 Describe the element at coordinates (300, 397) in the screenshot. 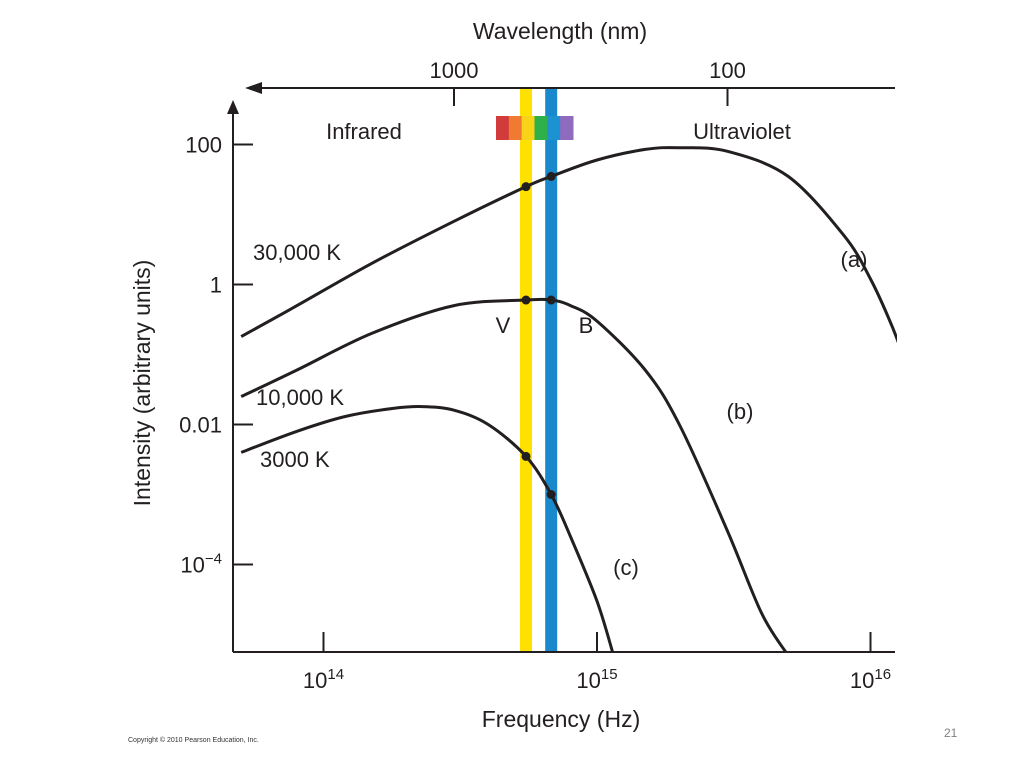

I see `series-name-b: 10,000 K` at that location.